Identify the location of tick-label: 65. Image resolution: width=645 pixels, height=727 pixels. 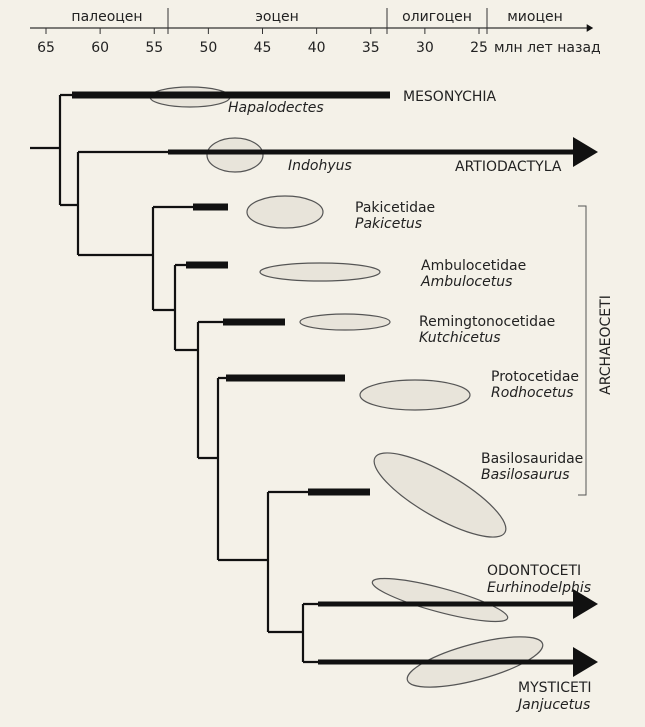
(46, 48).